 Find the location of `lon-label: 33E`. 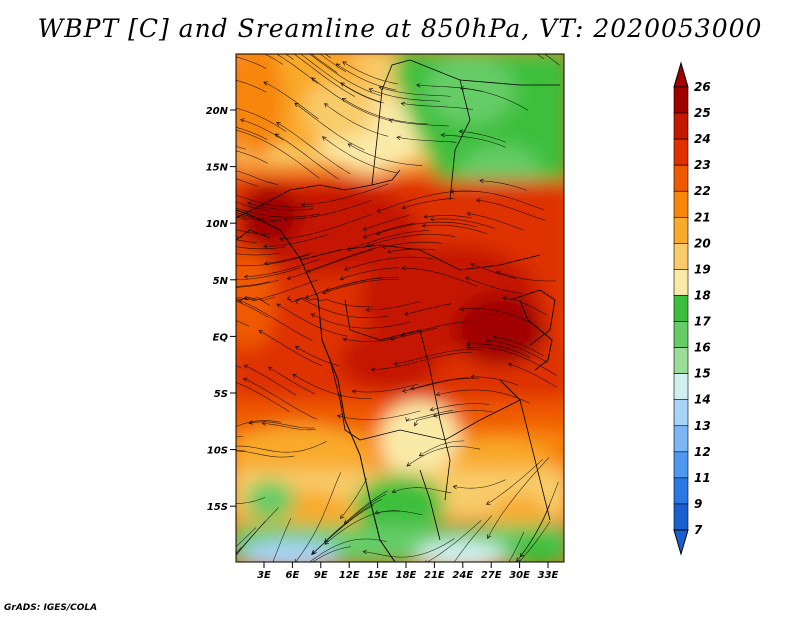

lon-label: 33E is located at coordinates (548, 575).